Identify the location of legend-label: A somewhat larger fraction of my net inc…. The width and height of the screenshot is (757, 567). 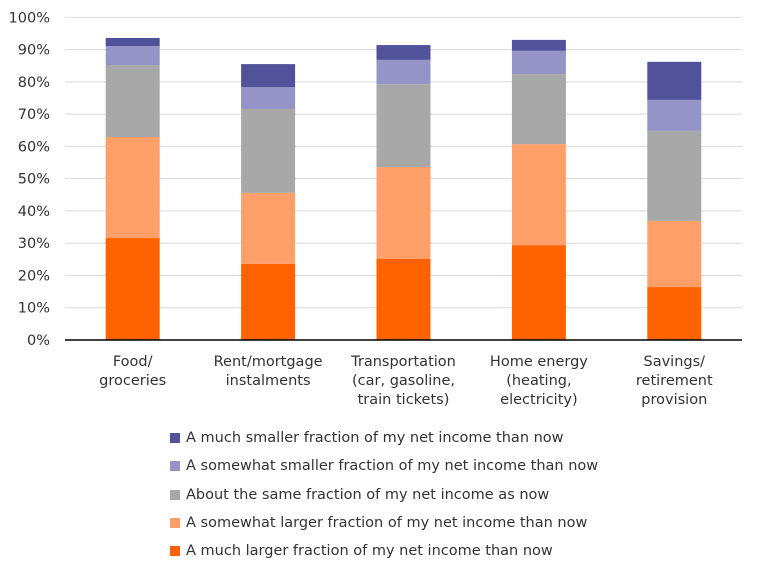
(387, 523).